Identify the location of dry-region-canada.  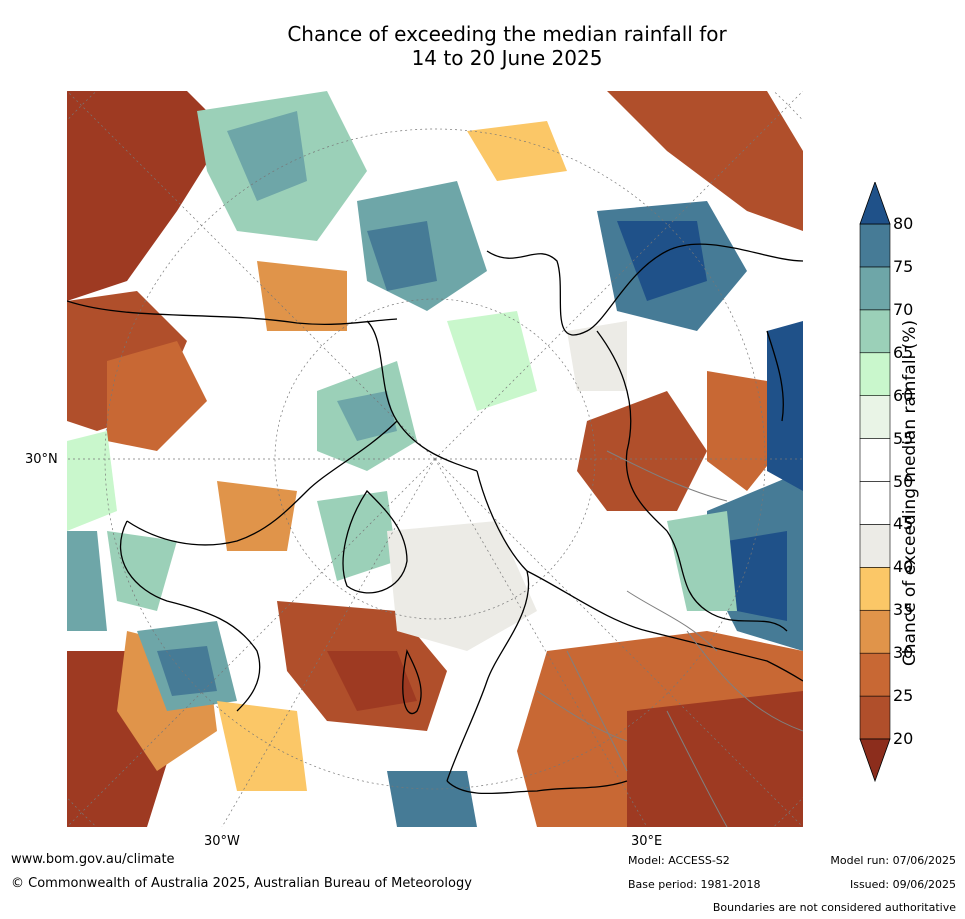
(257, 516).